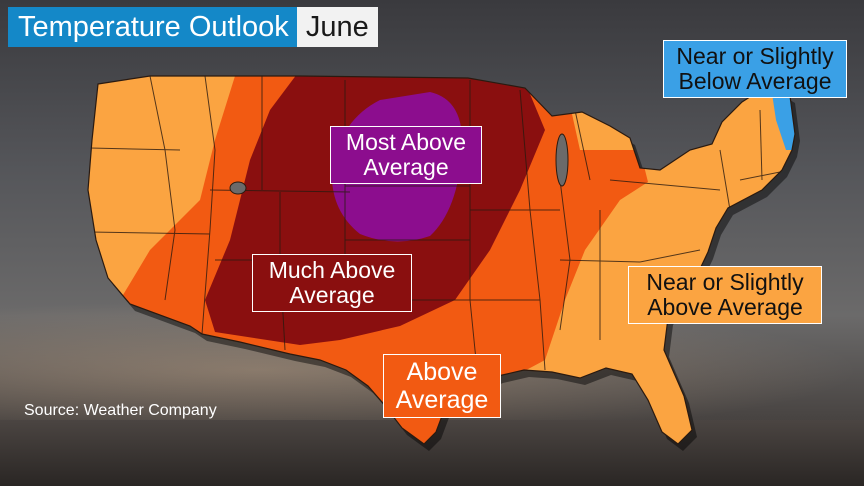 This screenshot has height=486, width=864. I want to click on month-label: June, so click(337, 27).